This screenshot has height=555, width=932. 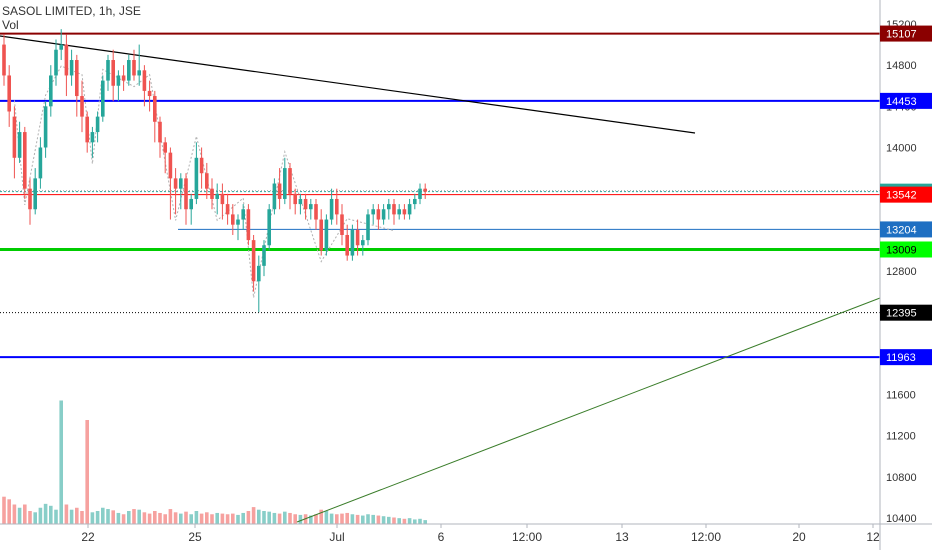 I want to click on time-tick: 13, so click(x=622, y=537).